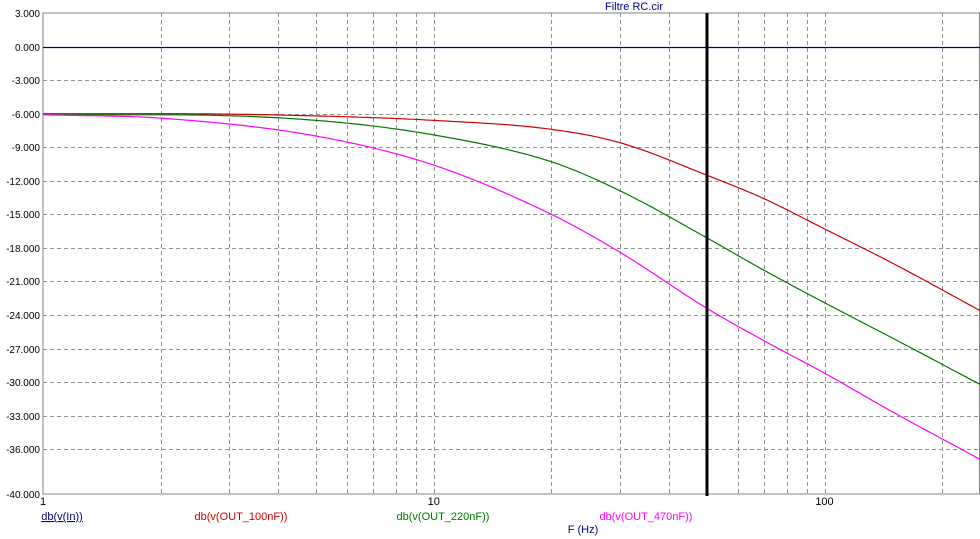 The width and height of the screenshot is (980, 539). What do you see at coordinates (583, 530) in the screenshot?
I see `x-axis-label: F (Hz)` at bounding box center [583, 530].